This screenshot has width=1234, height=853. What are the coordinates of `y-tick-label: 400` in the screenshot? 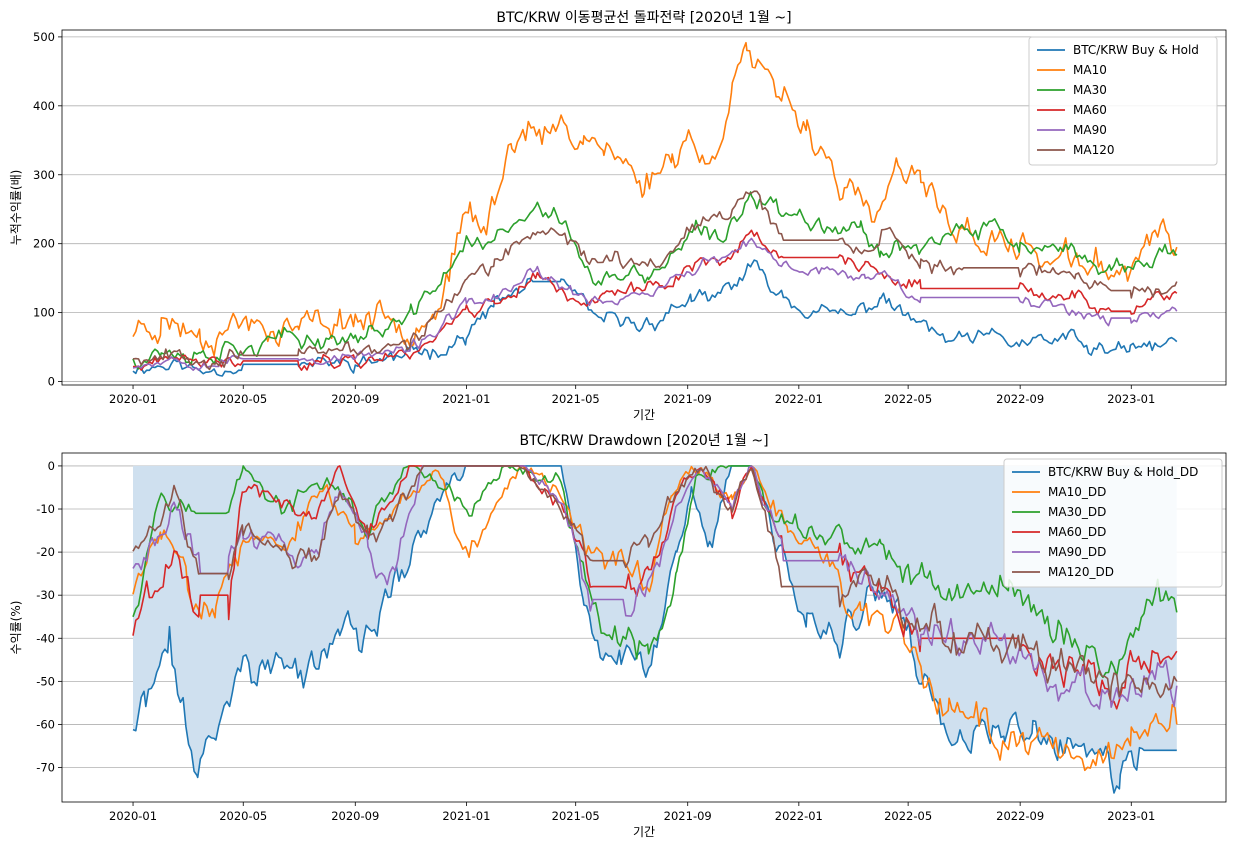 It's located at (44, 106).